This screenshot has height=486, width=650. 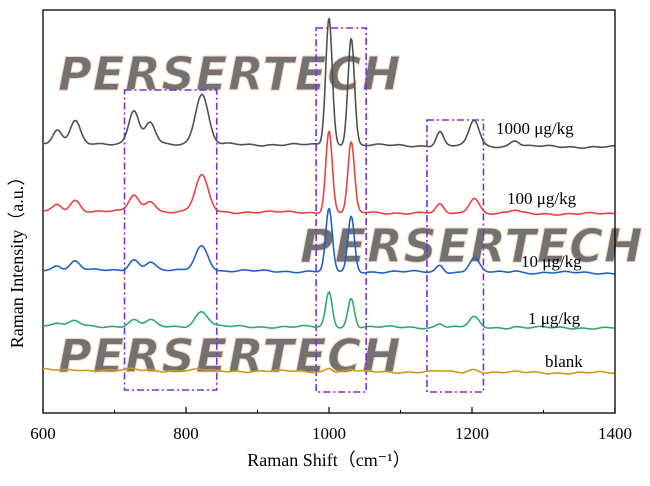 What do you see at coordinates (328, 460) in the screenshot?
I see `x-axis-title: Raman Shift（cm⁻¹）` at bounding box center [328, 460].